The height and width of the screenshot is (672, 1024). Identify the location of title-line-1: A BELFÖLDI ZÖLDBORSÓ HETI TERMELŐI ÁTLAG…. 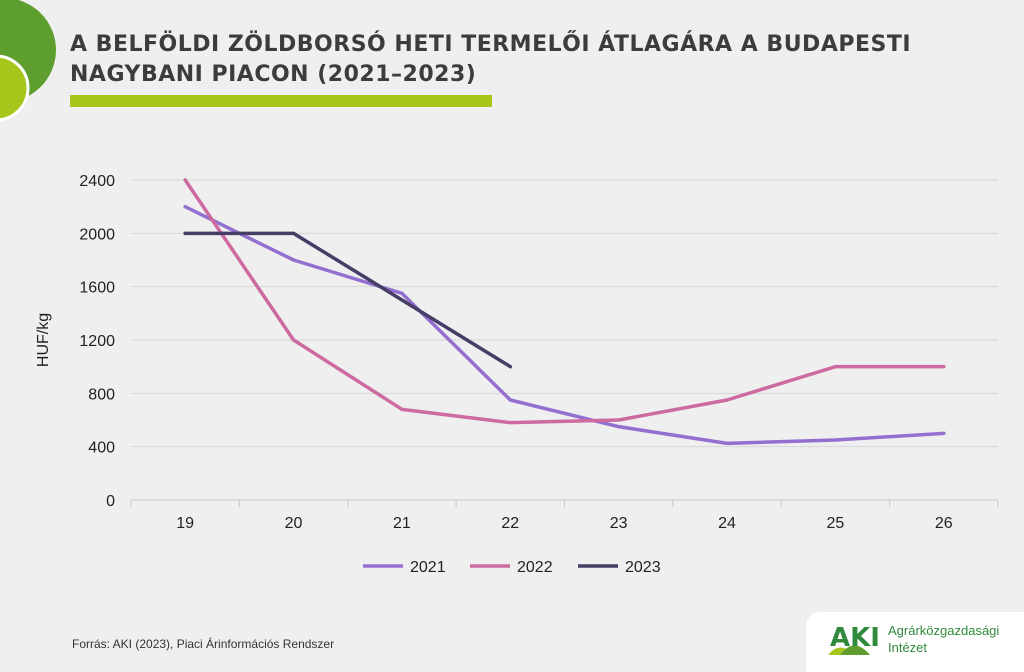
(491, 44).